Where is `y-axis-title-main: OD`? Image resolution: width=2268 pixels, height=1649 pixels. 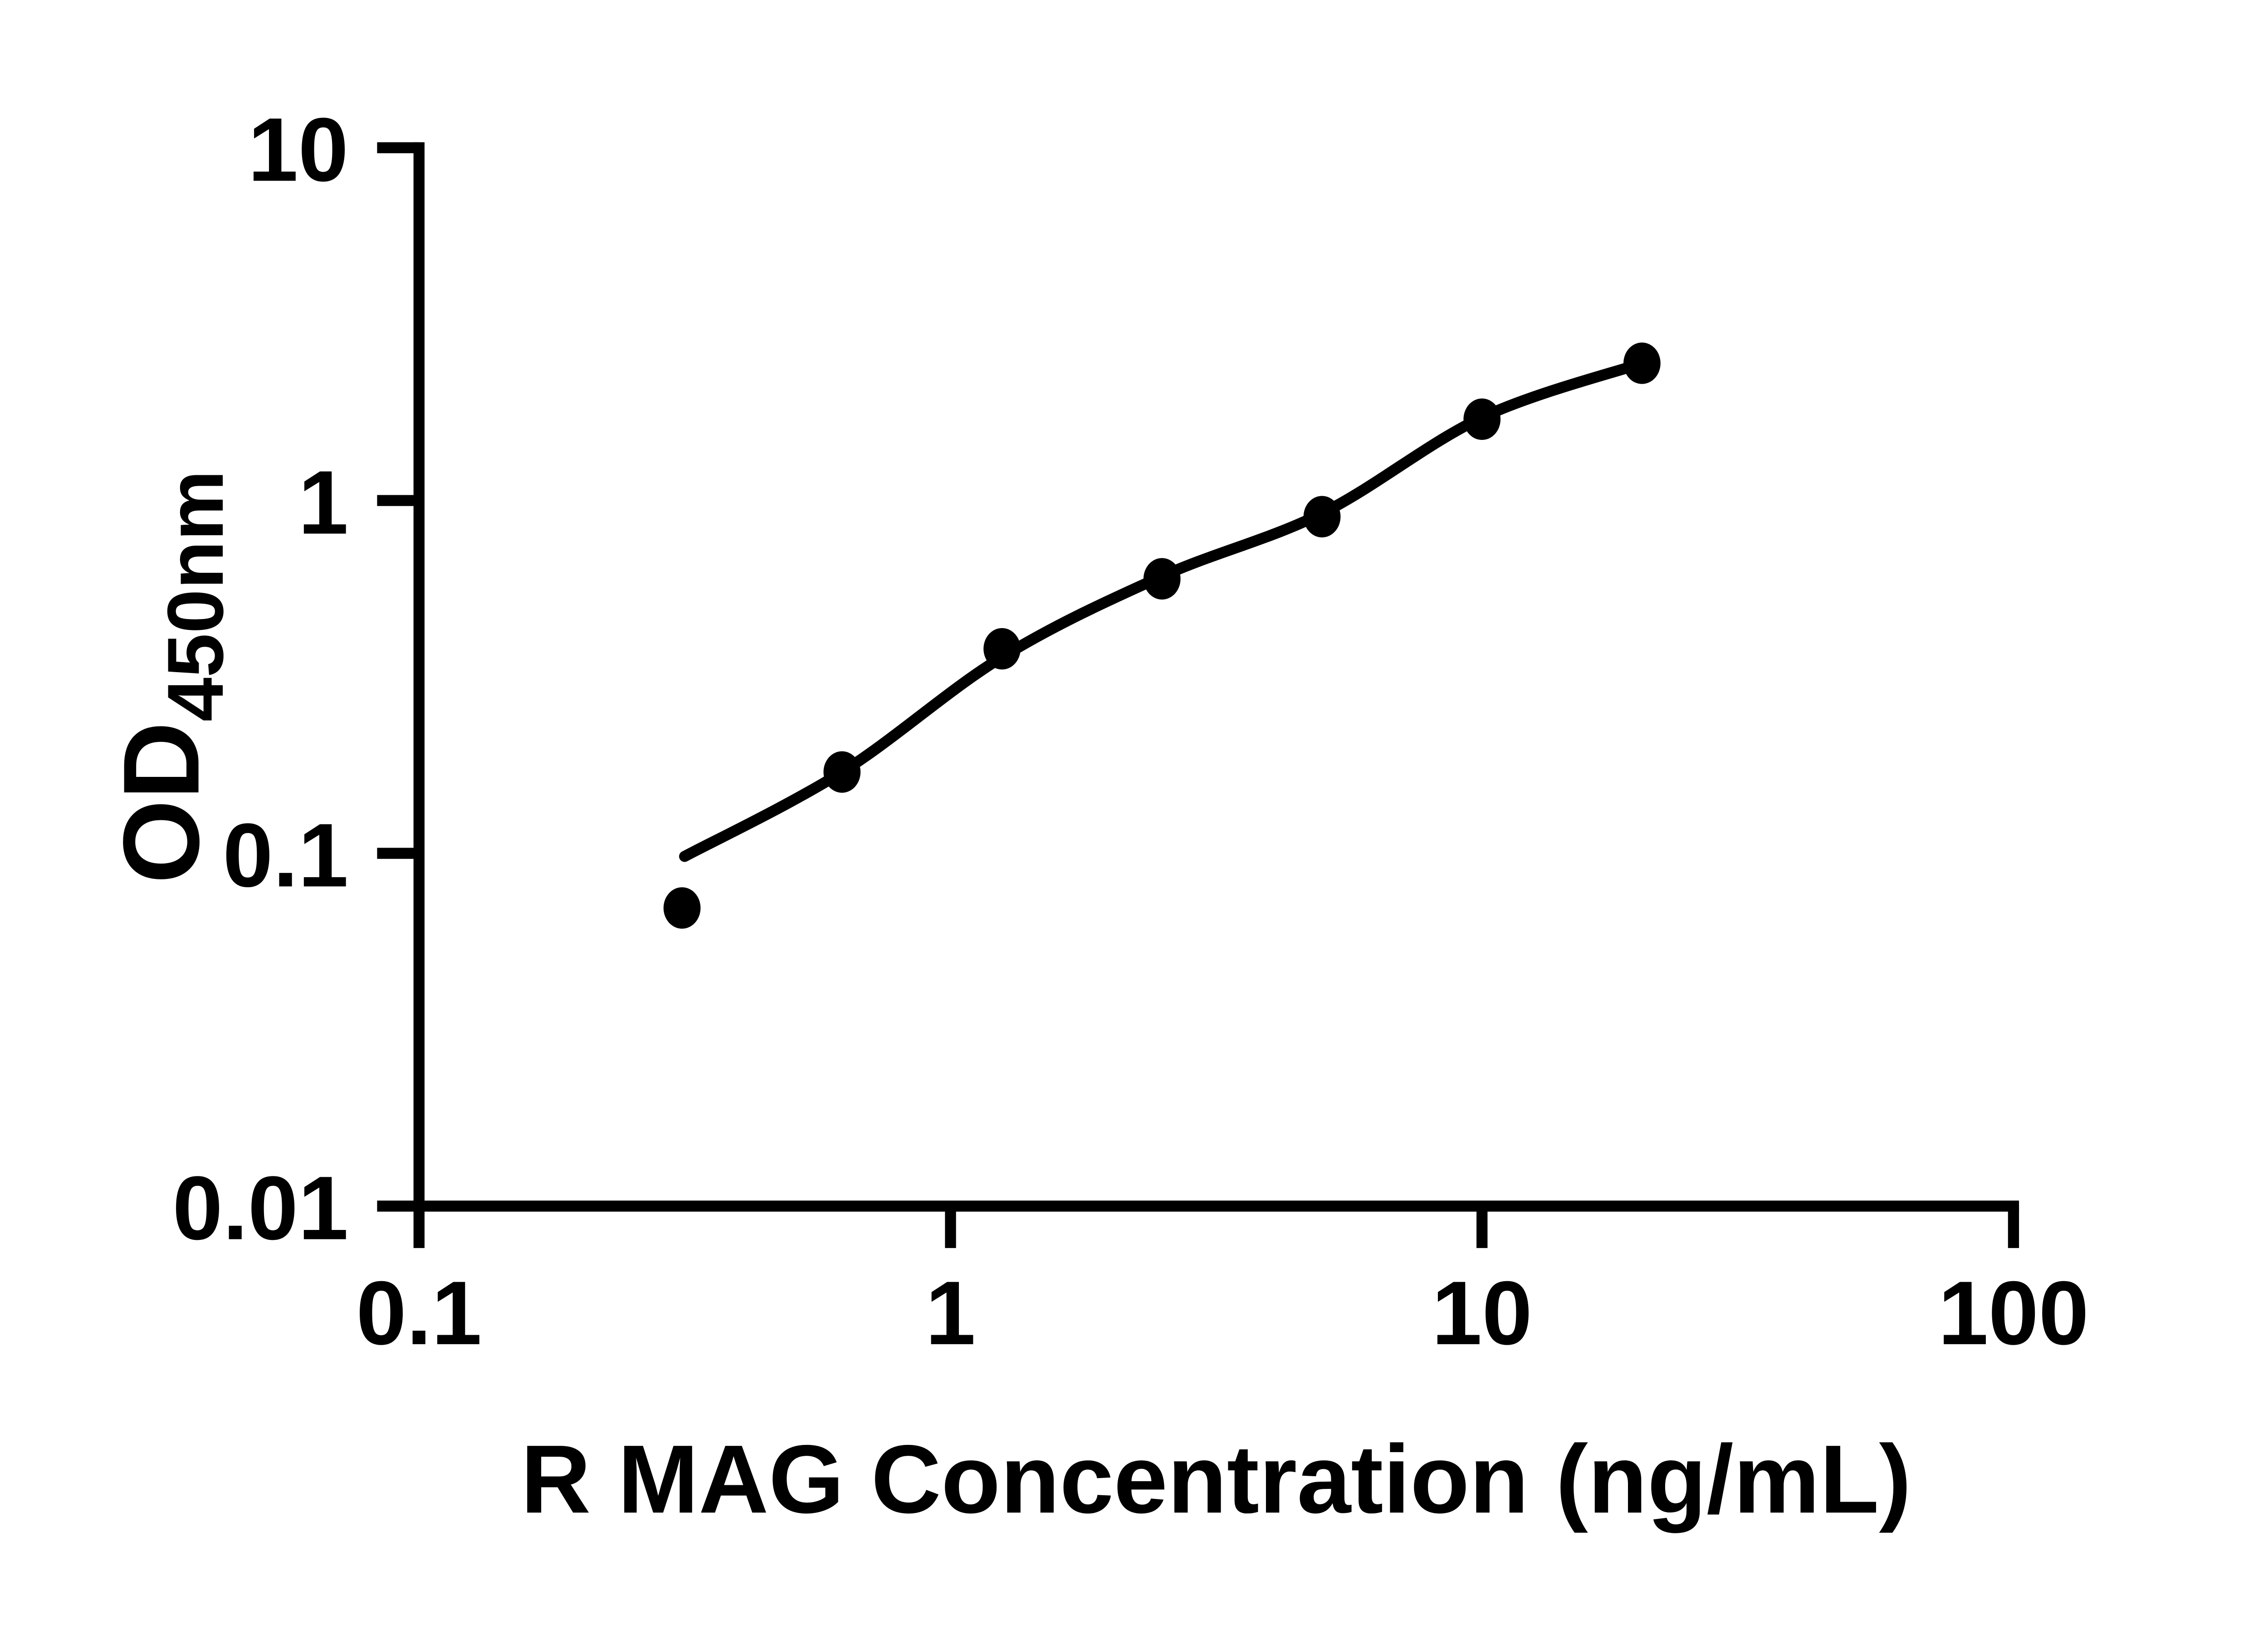 y-axis-title-main: OD is located at coordinates (161, 803).